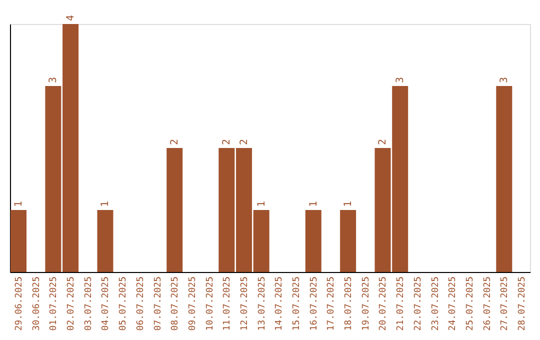 The width and height of the screenshot is (540, 340). I want to click on x-tick-label: 29.06.2025, so click(19, 303).